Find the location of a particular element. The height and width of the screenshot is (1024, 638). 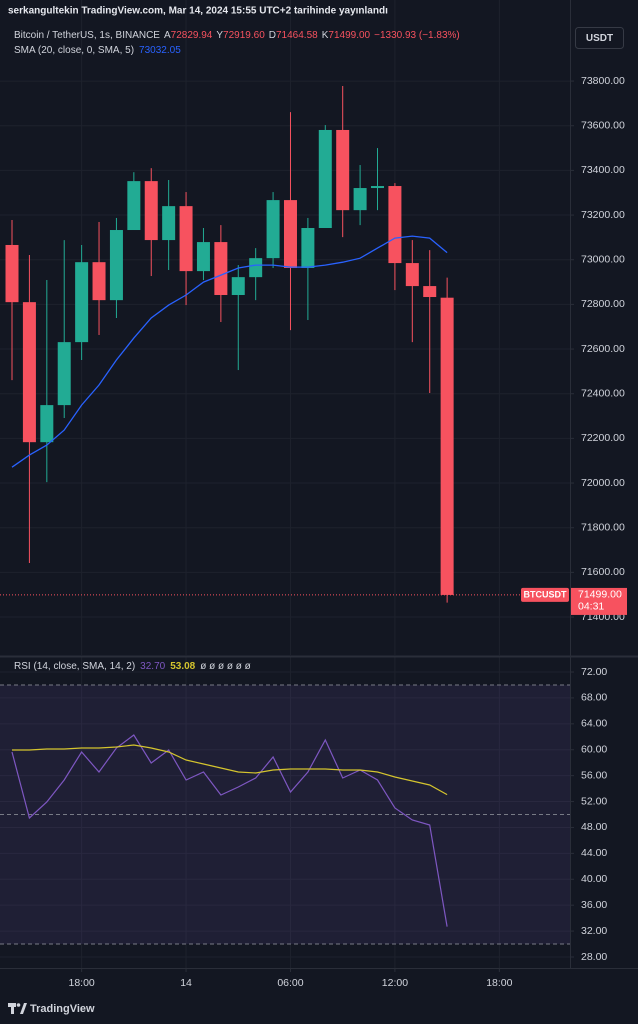

y-tick-label: 73000.00 is located at coordinates (603, 260).